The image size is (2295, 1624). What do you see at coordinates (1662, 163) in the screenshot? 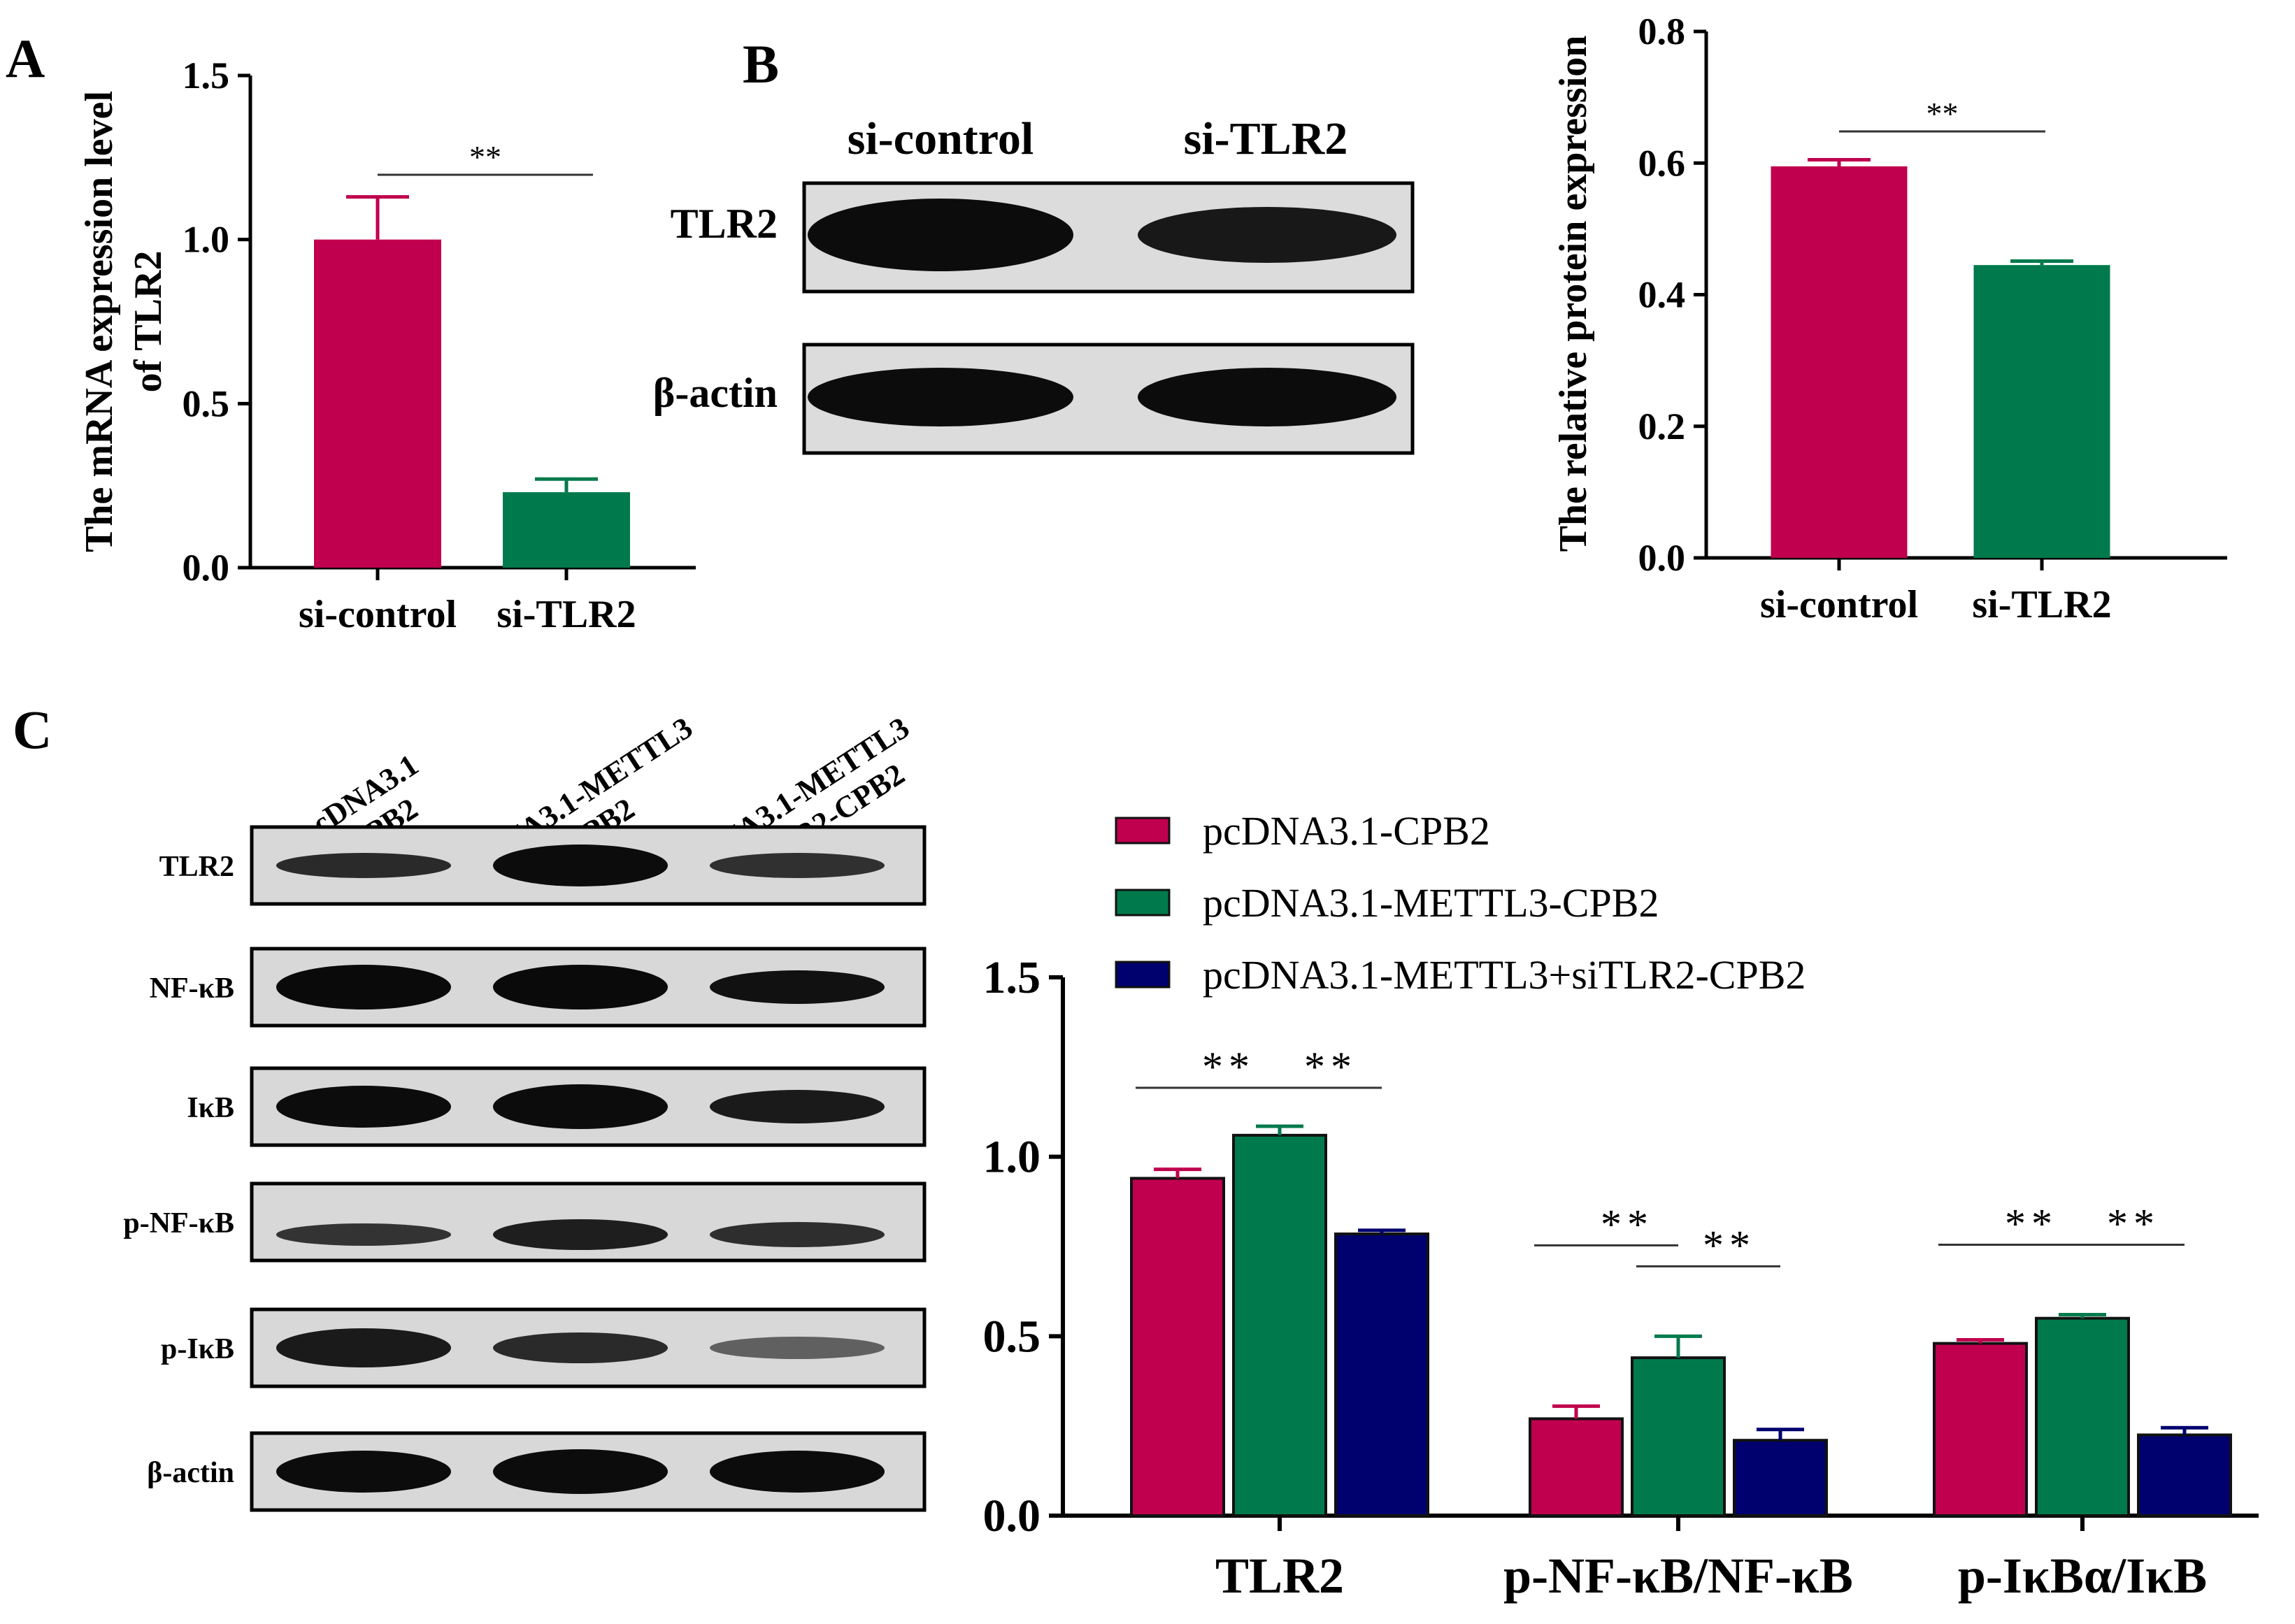
I see `chart-b-y-tick-label: 0.6` at bounding box center [1662, 163].